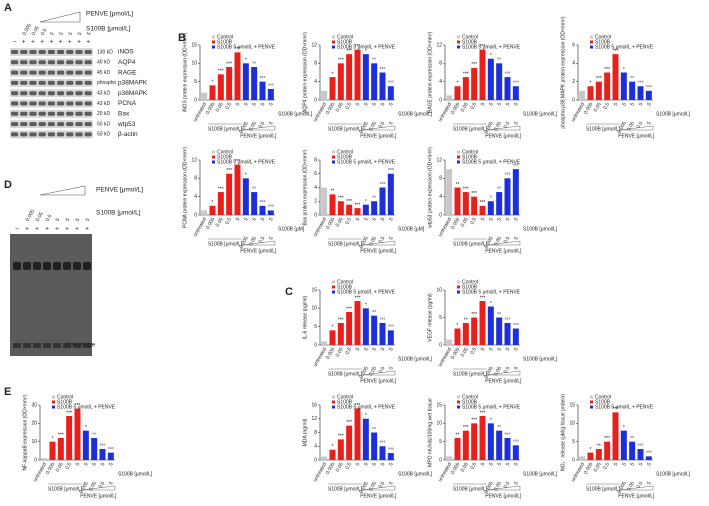 This screenshot has height=506, width=709. Describe the element at coordinates (195, 82) in the screenshot. I see `y-tick-label: 5` at that location.